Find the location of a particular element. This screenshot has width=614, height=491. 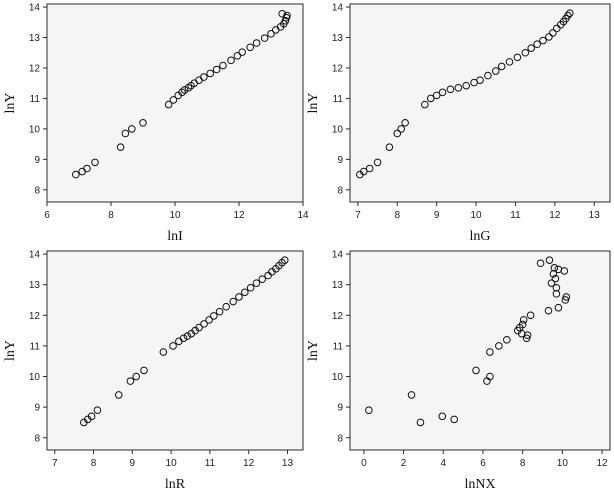

y-tick-label: 8 is located at coordinates (37, 190).